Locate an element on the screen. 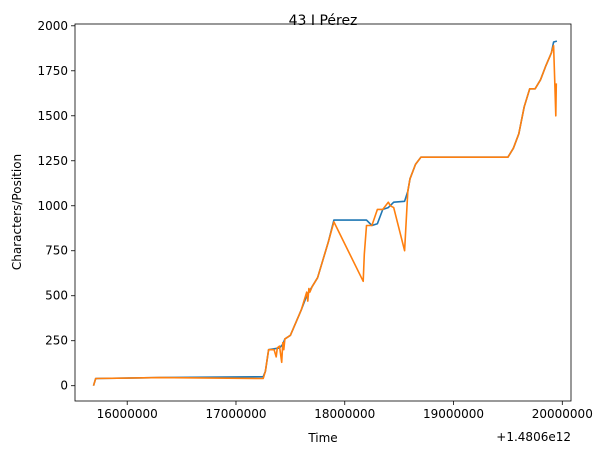  y-tick-label: 250 is located at coordinates (56, 341).